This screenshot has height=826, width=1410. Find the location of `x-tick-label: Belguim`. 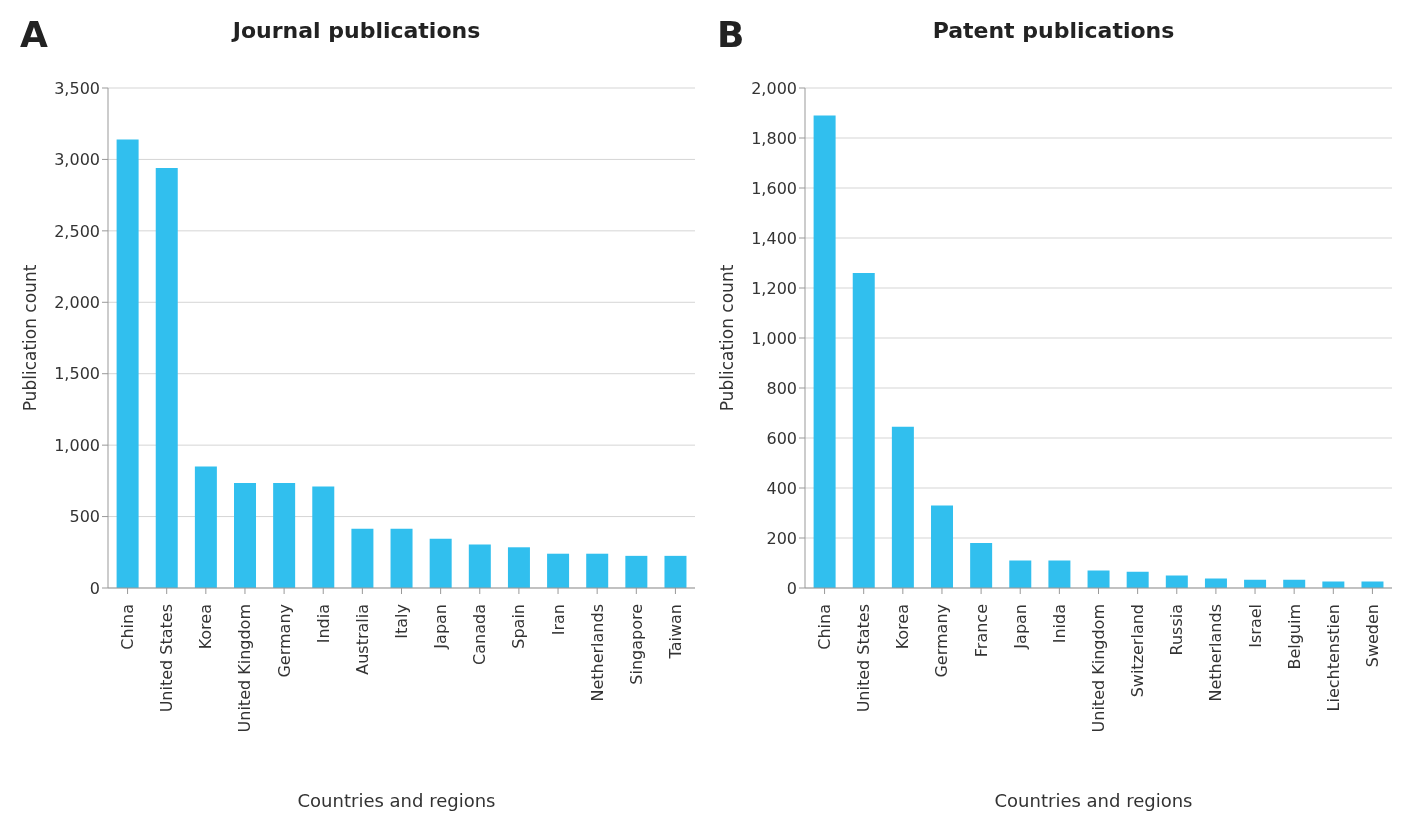

x-tick-label: Belguim is located at coordinates (1294, 637).